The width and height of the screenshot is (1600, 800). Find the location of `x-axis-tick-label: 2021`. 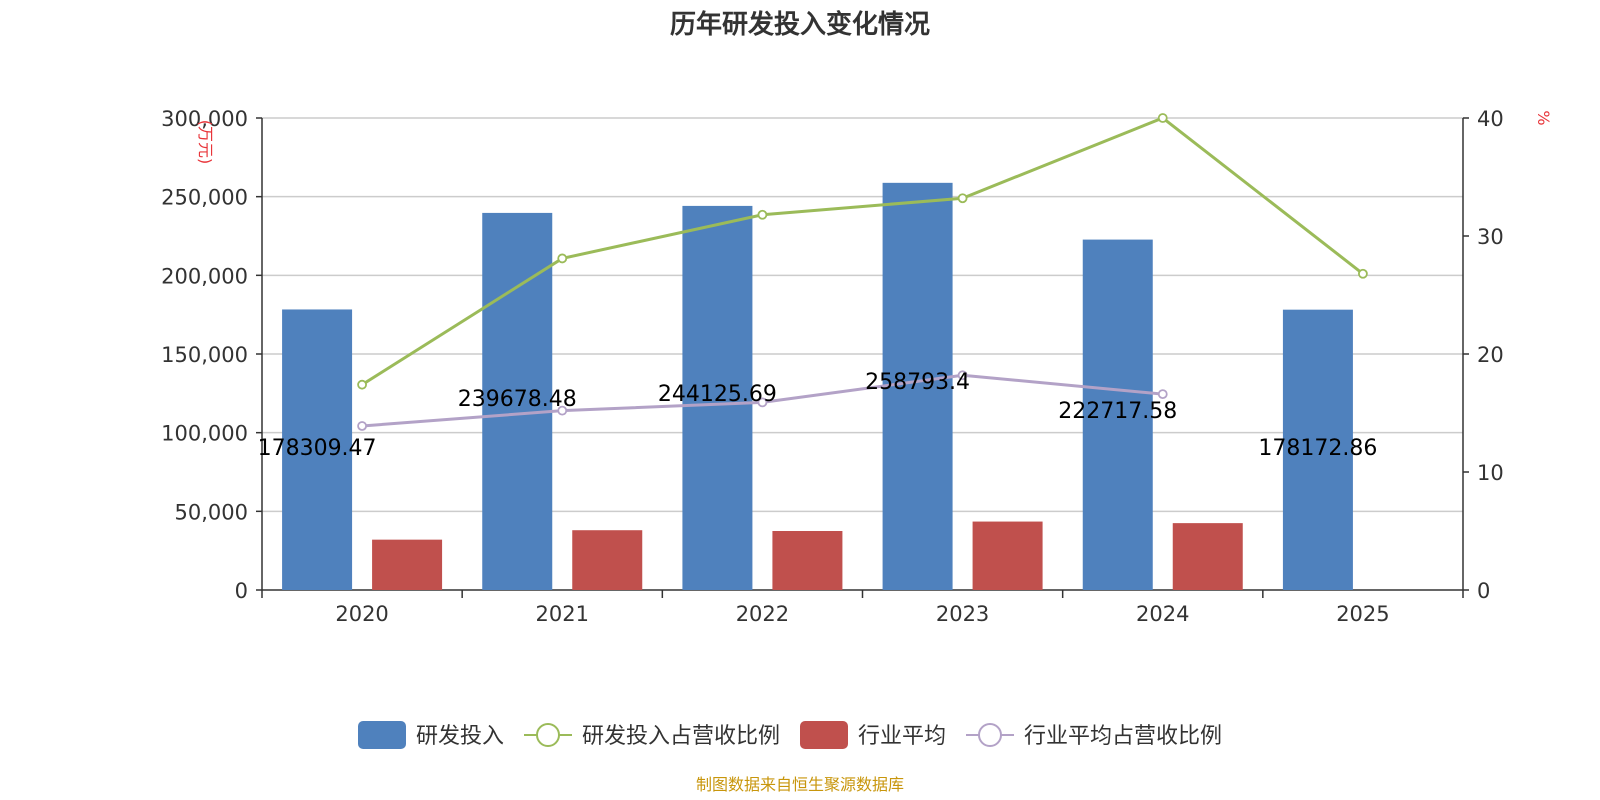

x-axis-tick-label: 2021 is located at coordinates (562, 614).